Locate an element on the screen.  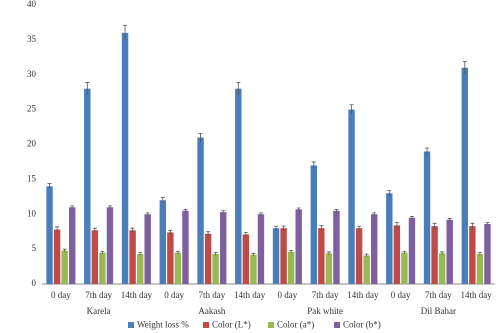
y-tick-label: 20 is located at coordinates (32, 144).